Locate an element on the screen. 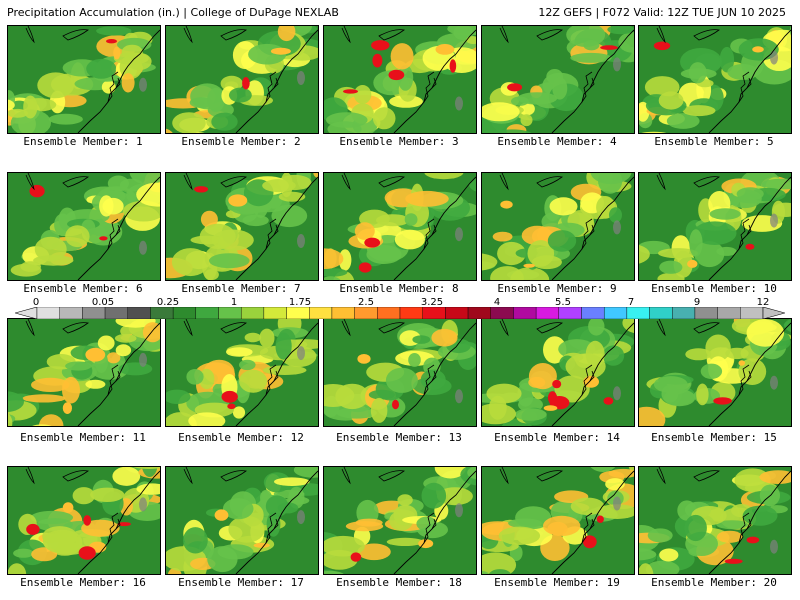  ensemble-member-label: Ensemble Member: 12 is located at coordinates (241, 437).